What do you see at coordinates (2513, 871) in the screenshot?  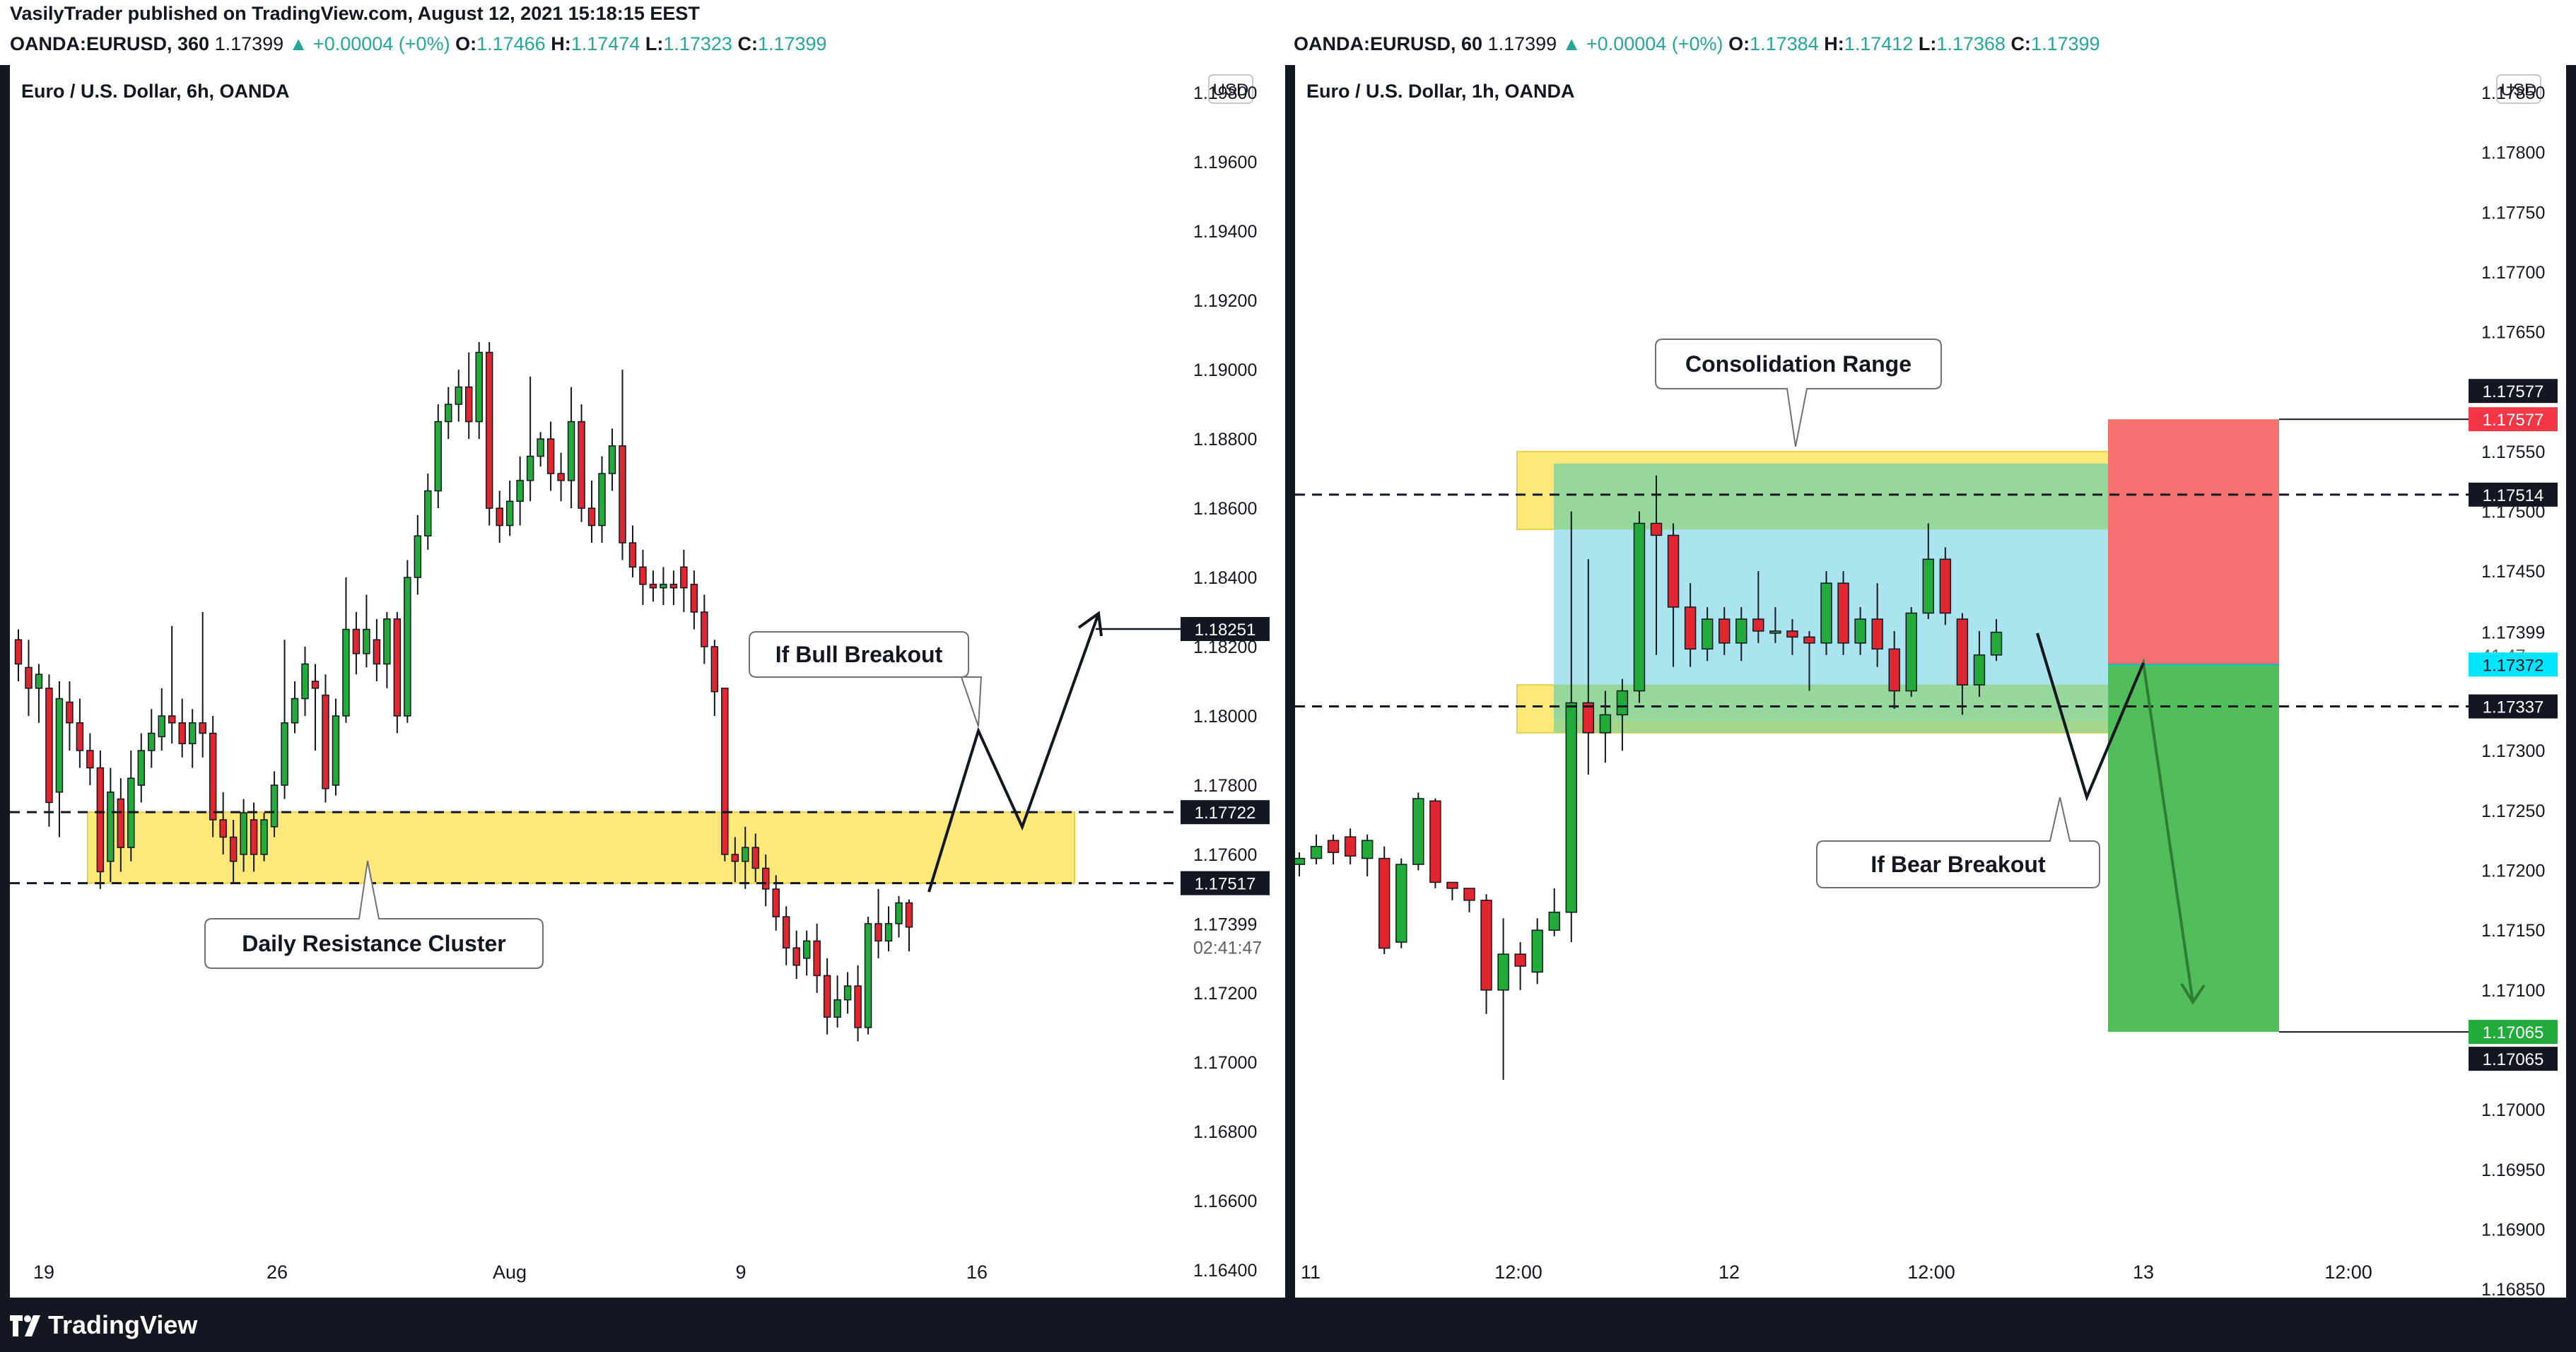 I see `1h-ytick-10: 1.17200` at bounding box center [2513, 871].